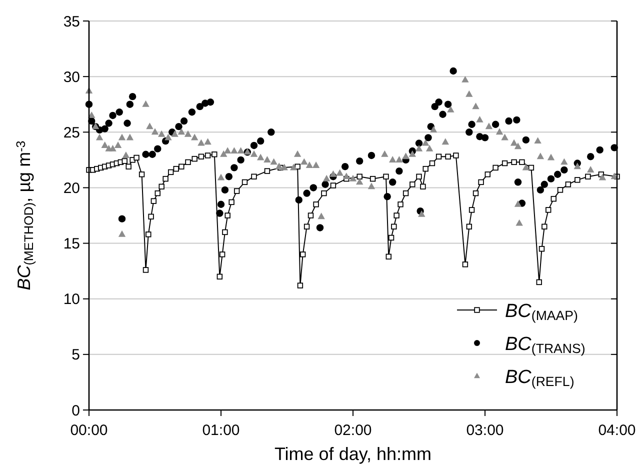 The image size is (642, 468). Describe the element at coordinates (221, 430) in the screenshot. I see `x-tick-label: 01:00` at that location.